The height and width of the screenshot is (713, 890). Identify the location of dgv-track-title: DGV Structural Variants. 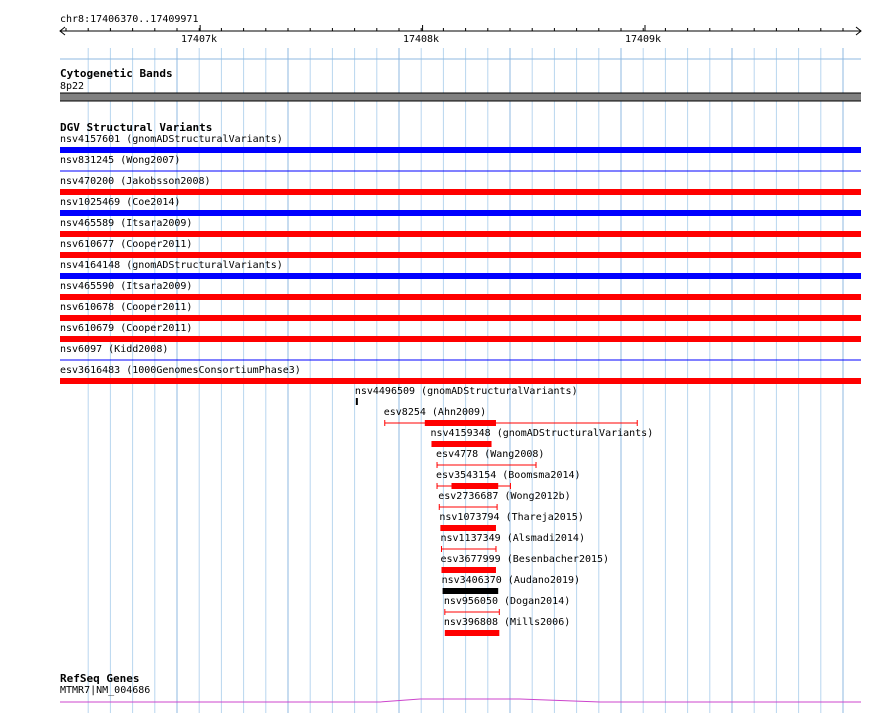
(136, 127).